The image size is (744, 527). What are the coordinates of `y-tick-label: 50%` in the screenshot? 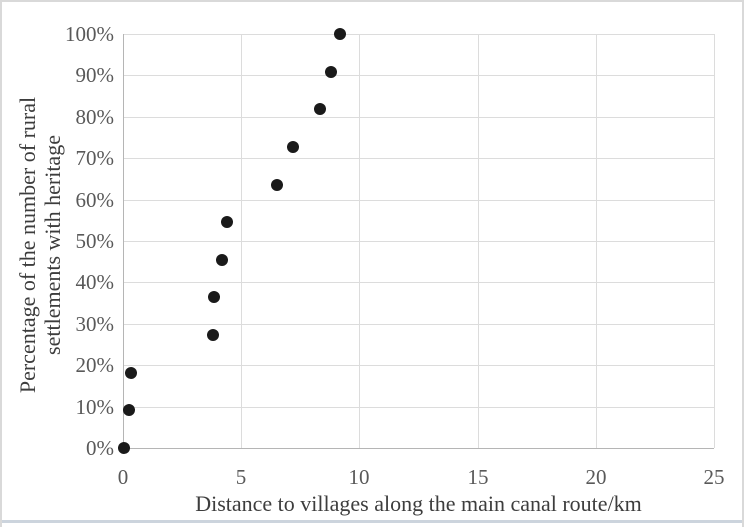 It's located at (95, 241).